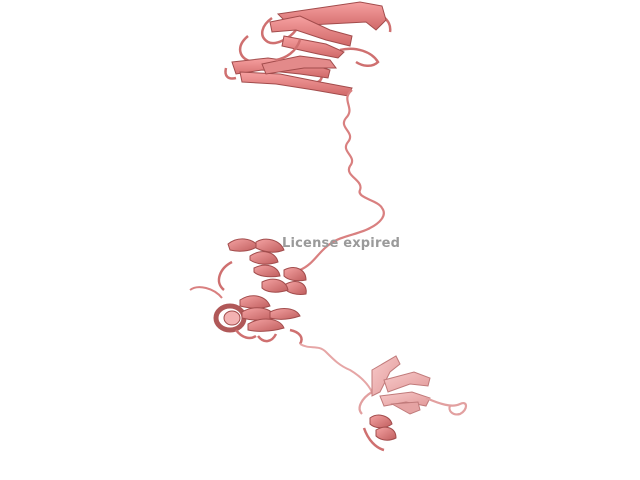 This screenshot has height=480, width=640. I want to click on domain-top-beta-sheet, so click(308, 49).